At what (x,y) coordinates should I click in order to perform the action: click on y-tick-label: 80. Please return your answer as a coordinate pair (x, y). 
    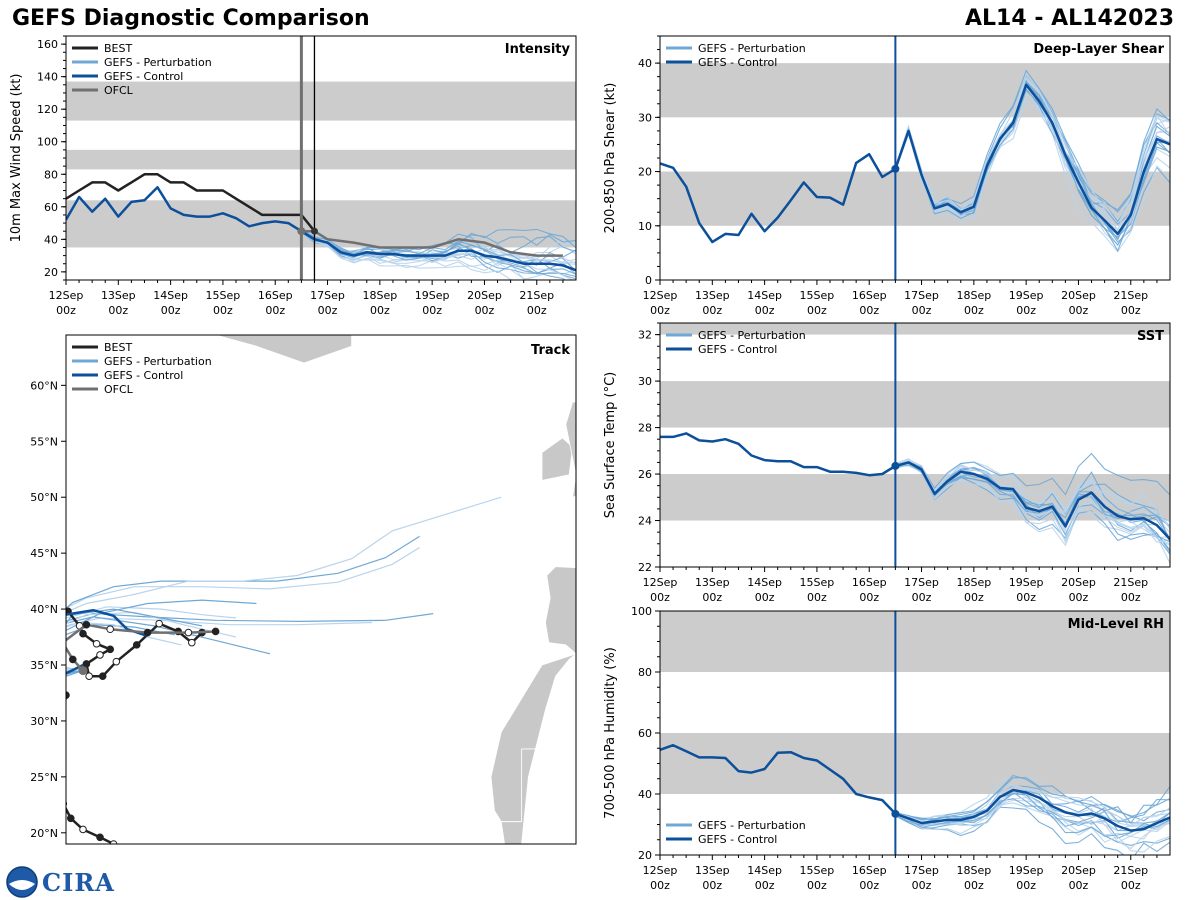
    Looking at the image, I should click on (645, 672).